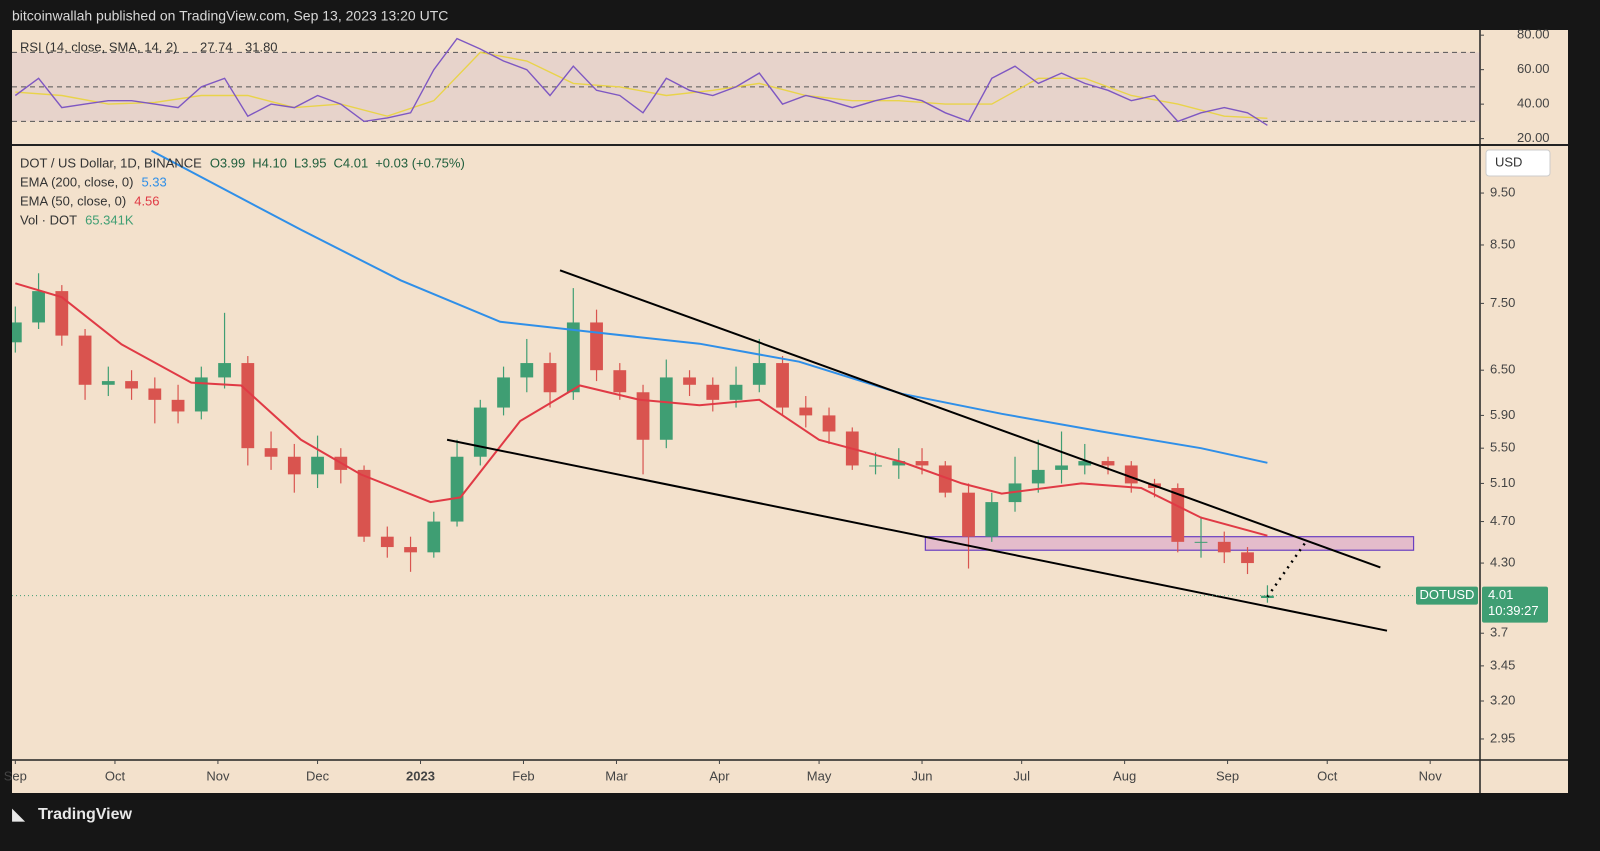 The width and height of the screenshot is (1600, 851). Describe the element at coordinates (1502, 737) in the screenshot. I see `y-tick-label: 2.95` at that location.